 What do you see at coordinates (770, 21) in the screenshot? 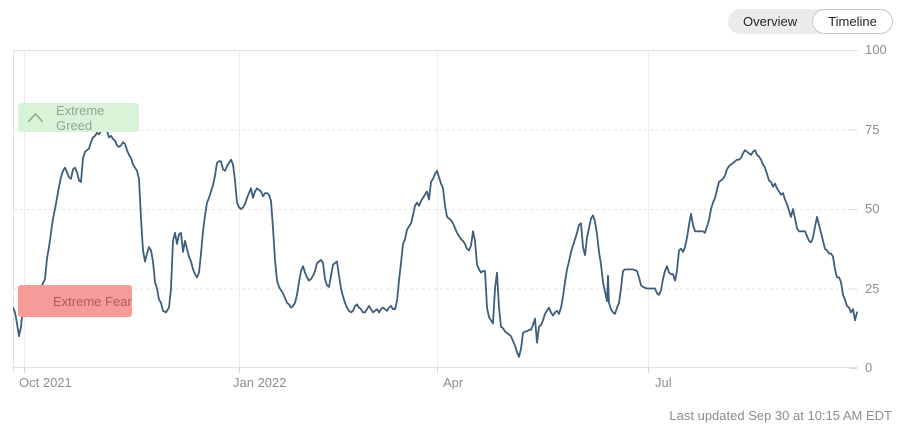
I see `tab-overview: Overview` at bounding box center [770, 21].